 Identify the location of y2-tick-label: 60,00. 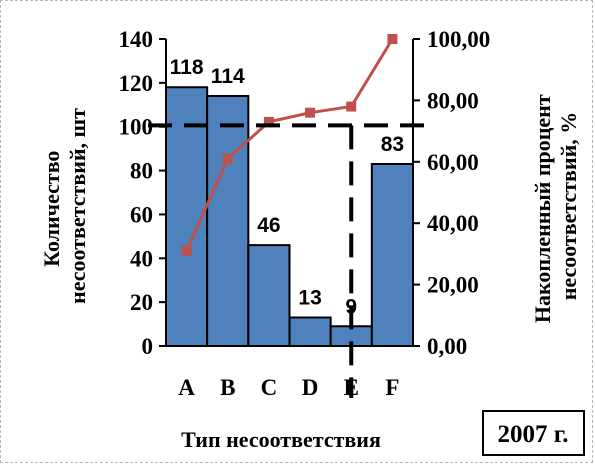
(453, 162).